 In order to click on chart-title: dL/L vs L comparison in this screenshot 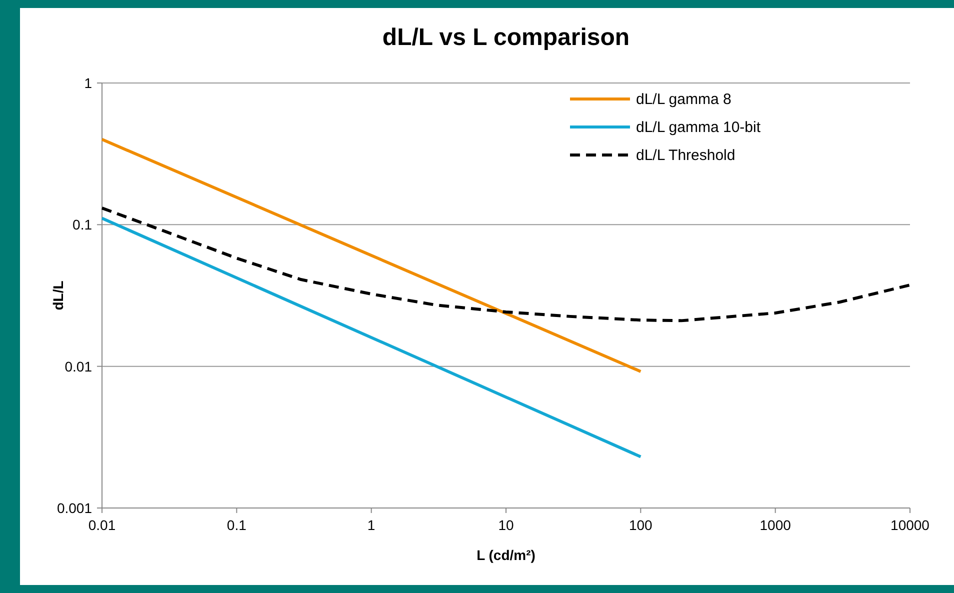, I will do `click(506, 37)`.